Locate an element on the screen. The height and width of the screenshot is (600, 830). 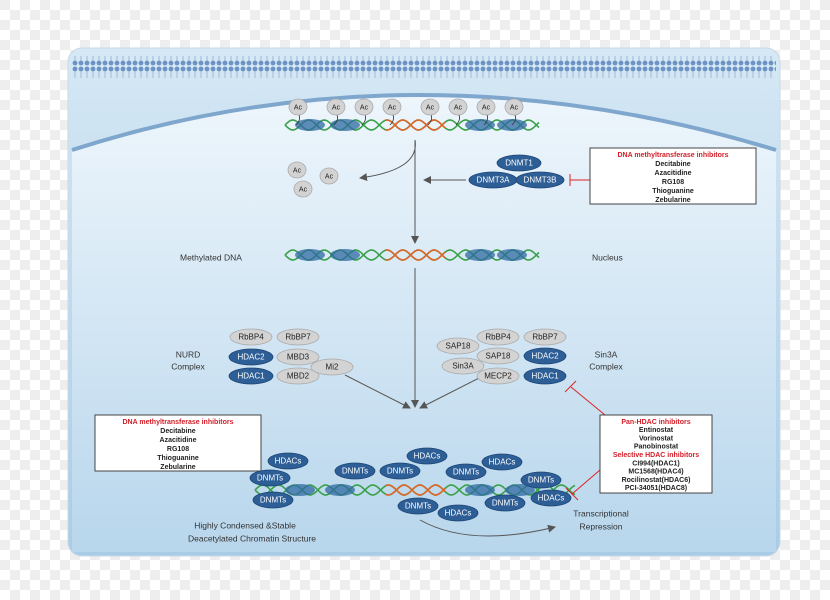
box-item: CI994(HDAC1) is located at coordinates (655, 463).